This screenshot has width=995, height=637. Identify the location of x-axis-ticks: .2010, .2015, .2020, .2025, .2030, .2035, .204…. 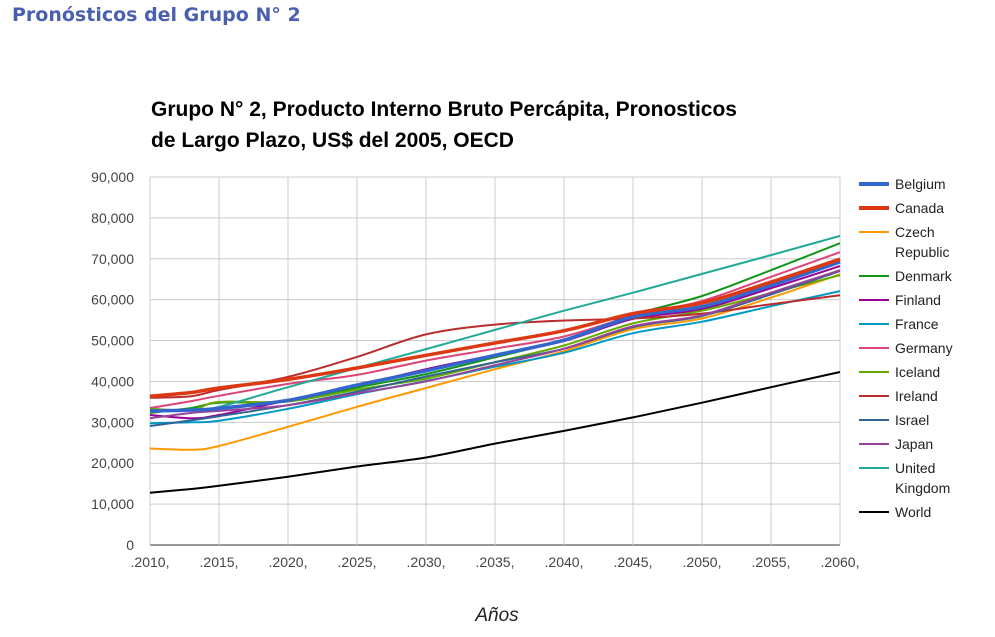
(495, 562).